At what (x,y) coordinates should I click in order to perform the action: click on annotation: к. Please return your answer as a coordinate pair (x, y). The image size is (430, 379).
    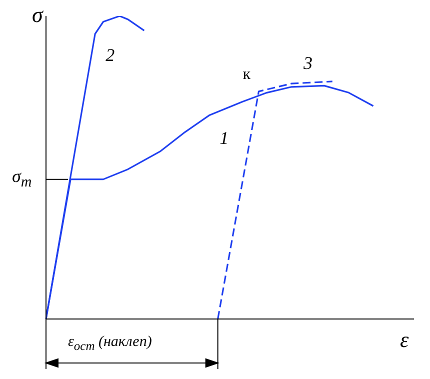
    Looking at the image, I should click on (246, 75).